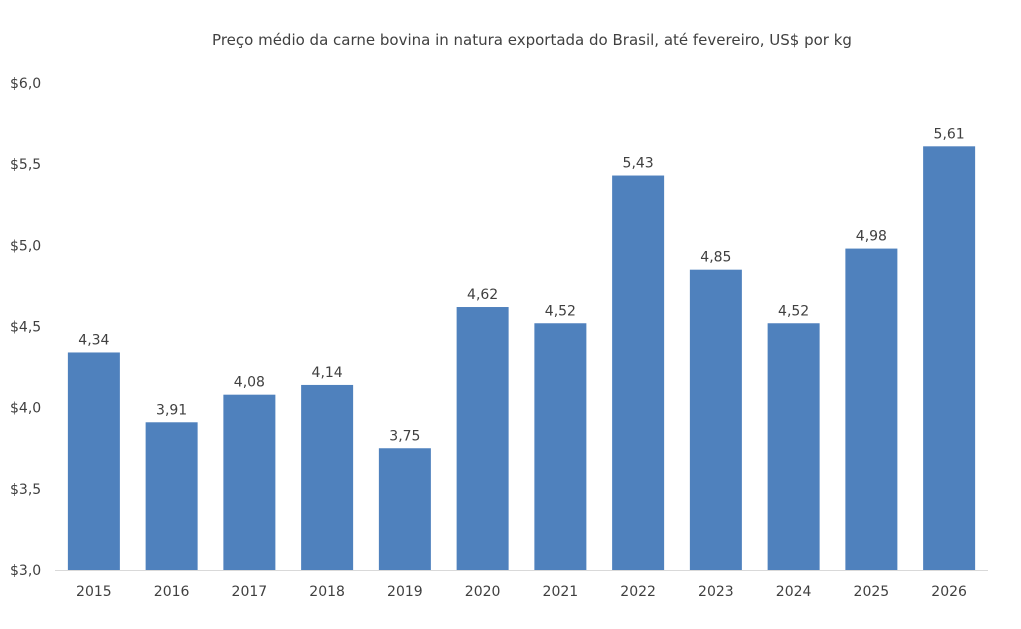  Describe the element at coordinates (949, 358) in the screenshot. I see `bar-2026` at that location.